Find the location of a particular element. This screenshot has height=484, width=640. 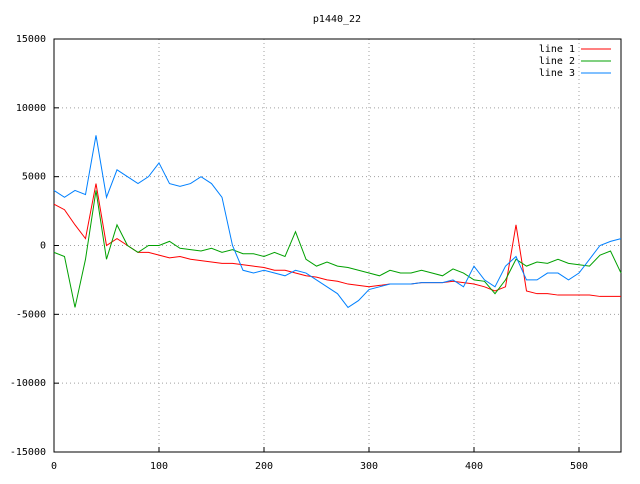

x-tick-label: 400 is located at coordinates (474, 466).